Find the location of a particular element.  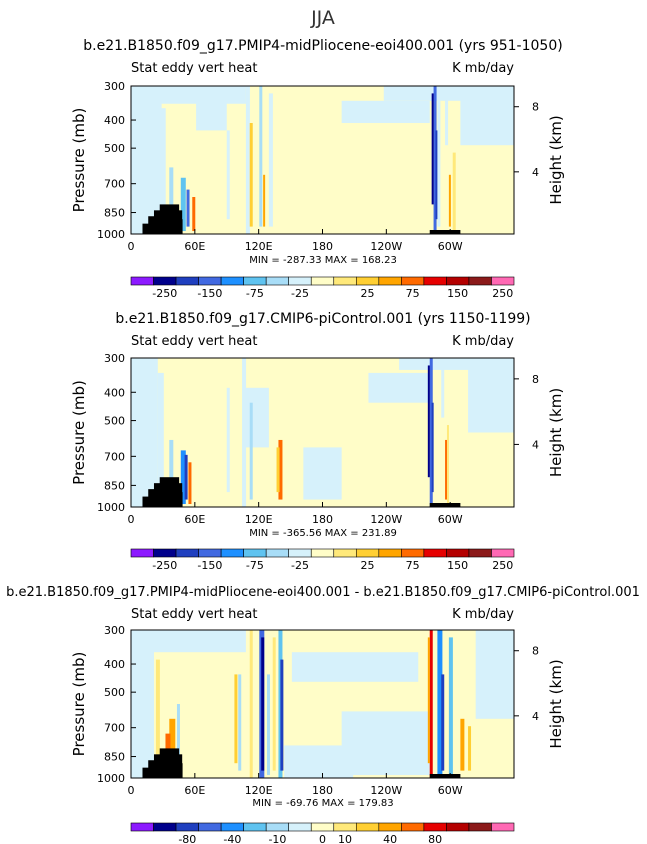

colorbar-label: 80 is located at coordinates (435, 838).